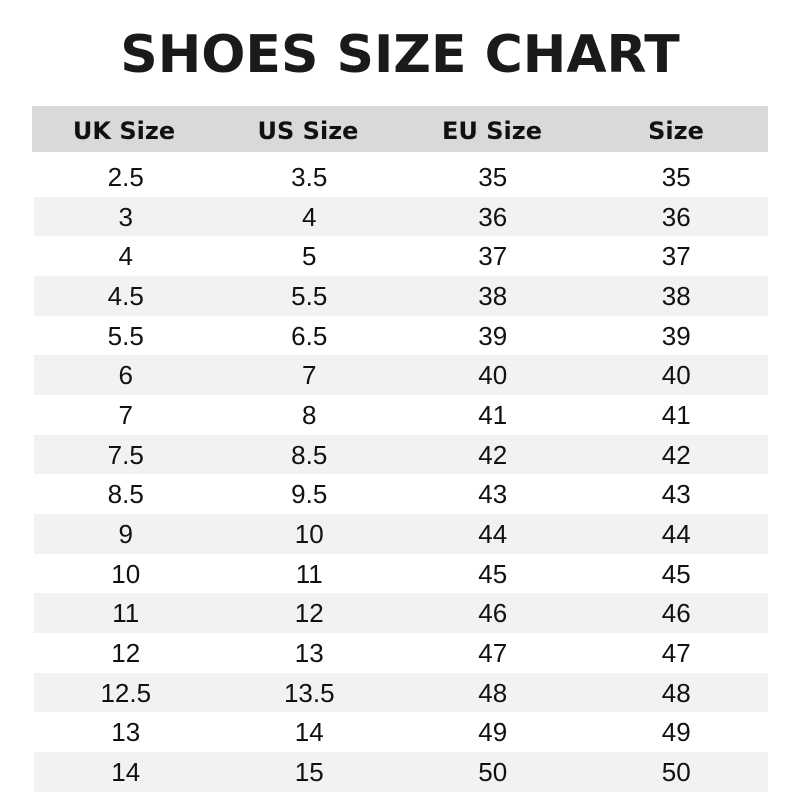 This screenshot has width=800, height=800. I want to click on size-cell: 40, so click(676, 375).